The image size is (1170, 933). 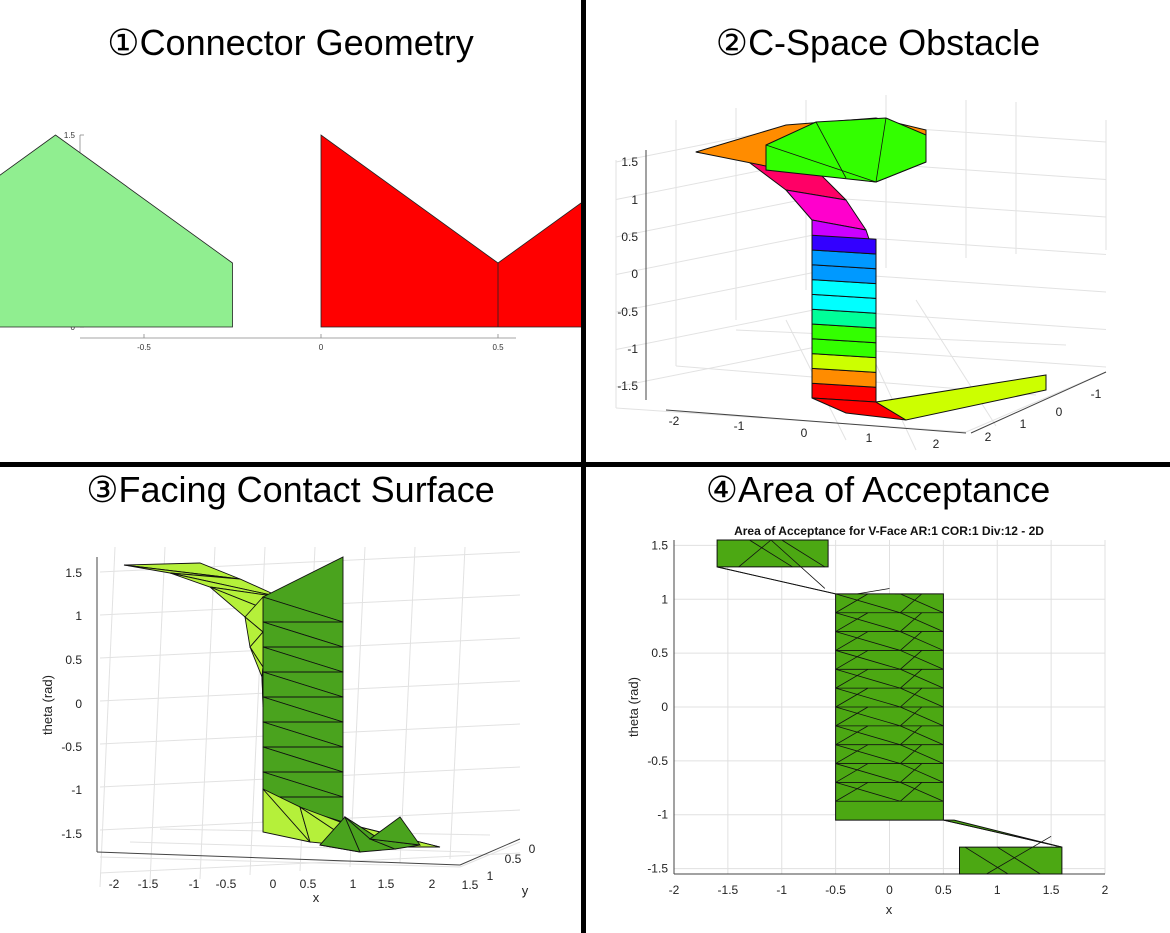 What do you see at coordinates (1059, 412) in the screenshot?
I see `y-tick-label: 0` at bounding box center [1059, 412].